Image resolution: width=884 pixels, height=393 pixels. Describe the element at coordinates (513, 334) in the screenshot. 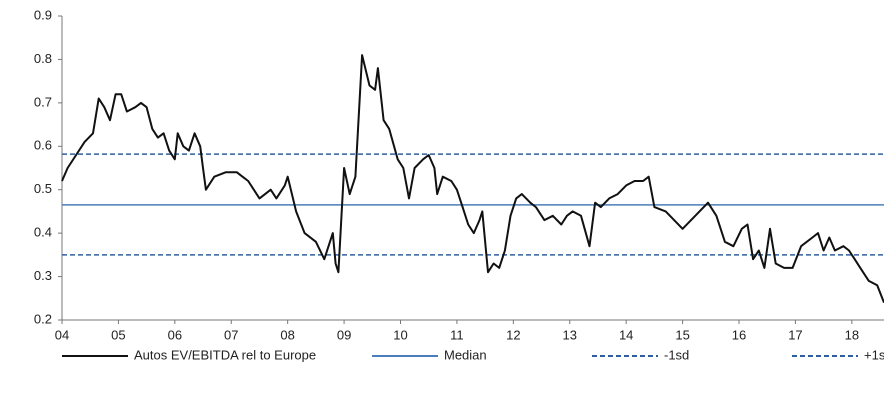

I see `x-tick-label: 12` at that location.